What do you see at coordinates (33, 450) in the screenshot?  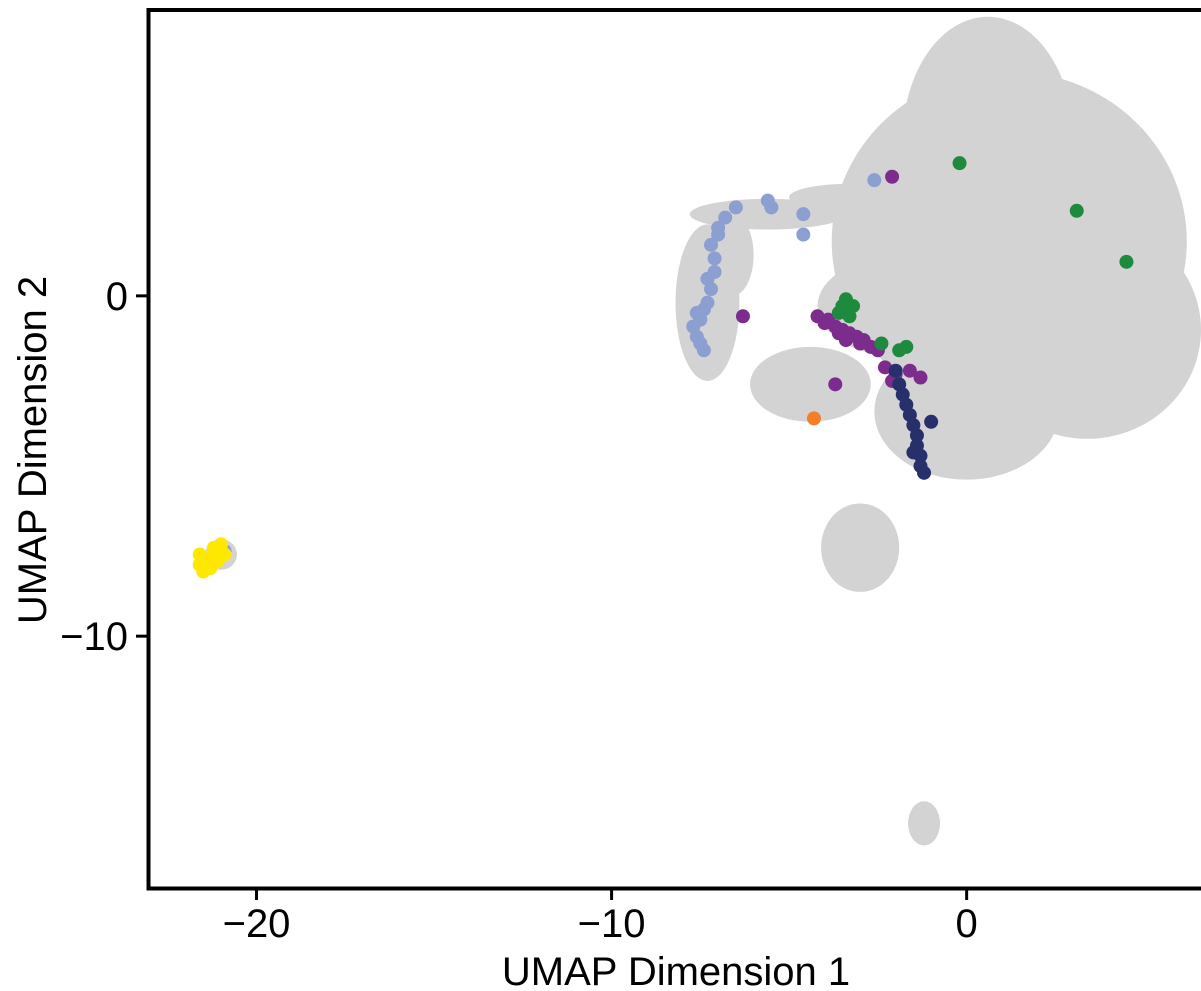 I see `y-axis-title: UMAP Dimension 2` at bounding box center [33, 450].